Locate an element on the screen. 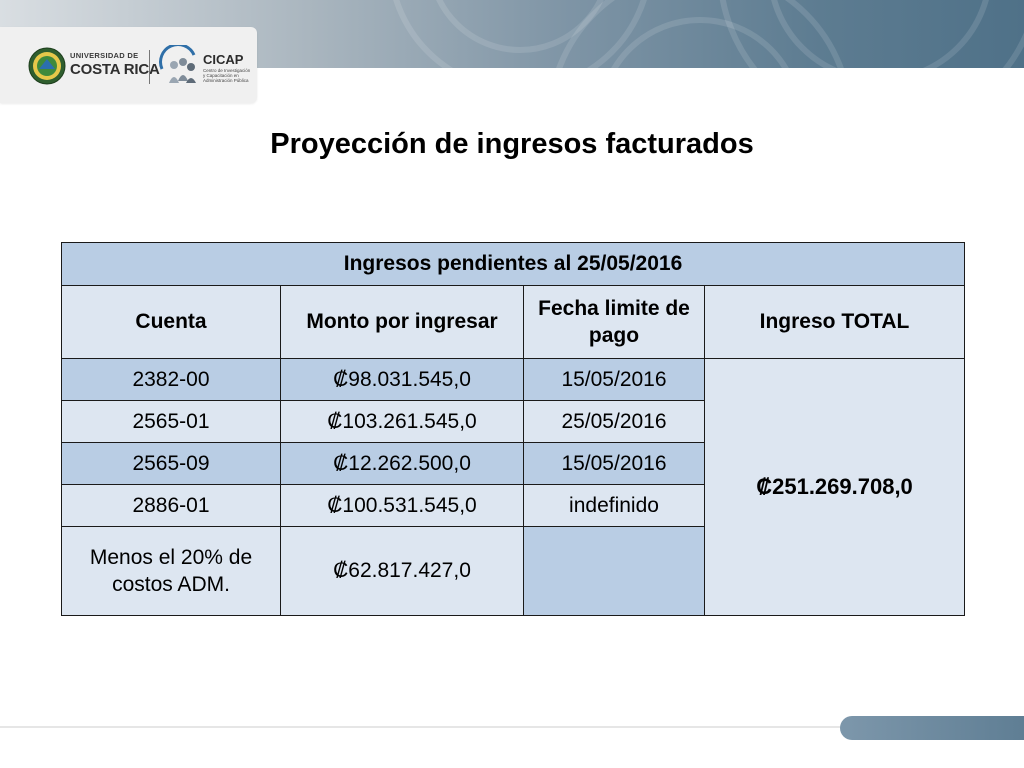 Image resolution: width=1024 pixels, height=768 pixels. page-title: Proyección de ingresos facturados is located at coordinates (512, 144).